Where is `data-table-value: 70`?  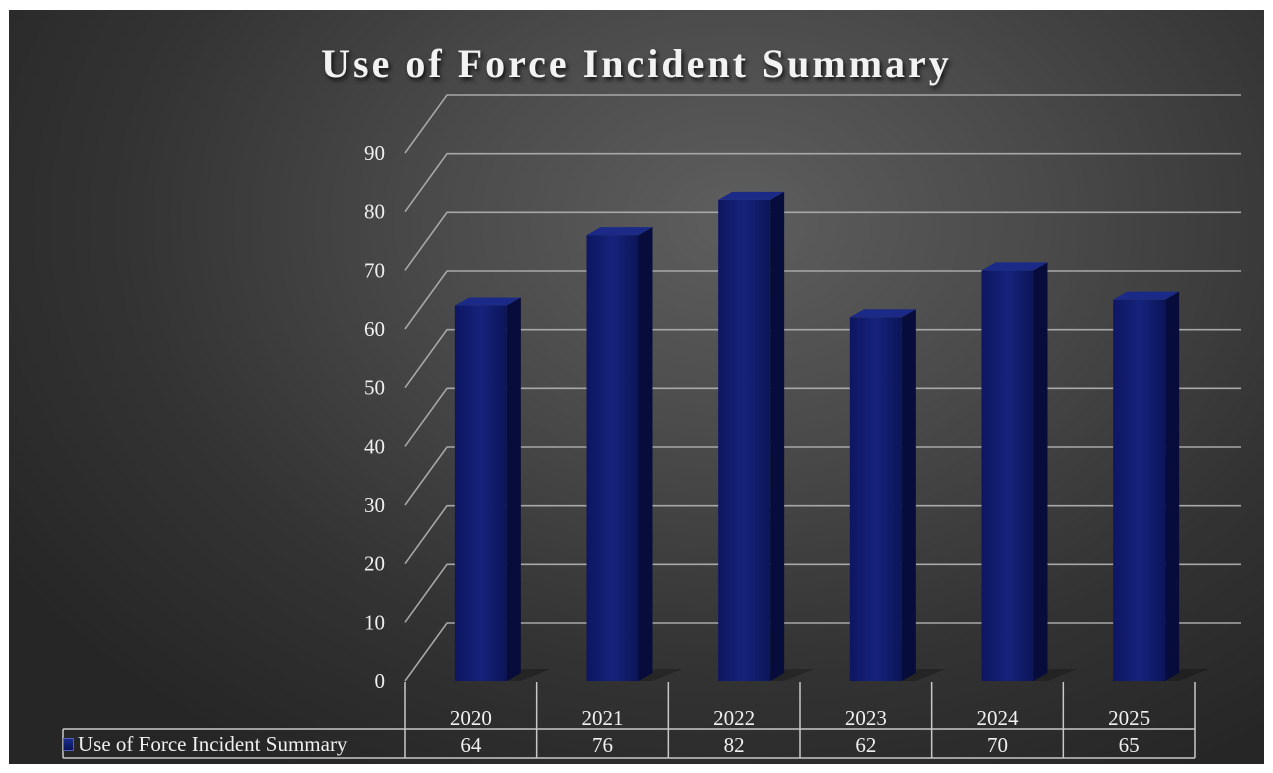
data-table-value: 70 is located at coordinates (997, 745).